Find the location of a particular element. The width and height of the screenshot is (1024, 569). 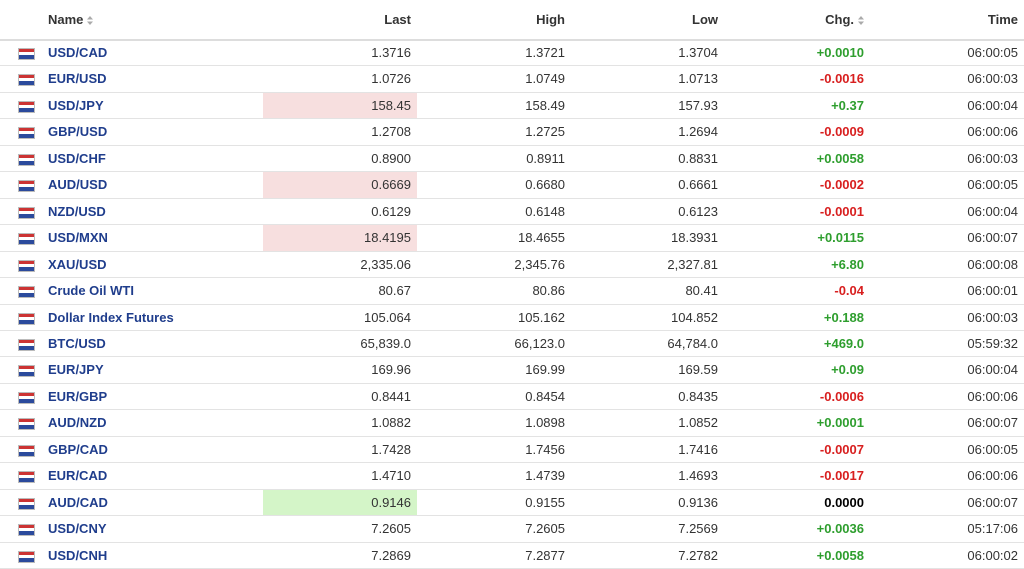

cell-value: 06:00:02 is located at coordinates (992, 555).